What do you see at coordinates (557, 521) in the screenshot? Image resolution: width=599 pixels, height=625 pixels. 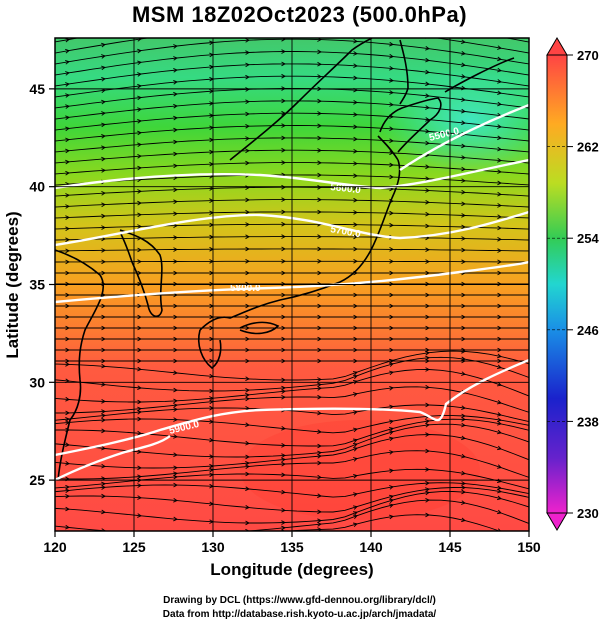 I see `colorbar-bottom-triangle` at bounding box center [557, 521].